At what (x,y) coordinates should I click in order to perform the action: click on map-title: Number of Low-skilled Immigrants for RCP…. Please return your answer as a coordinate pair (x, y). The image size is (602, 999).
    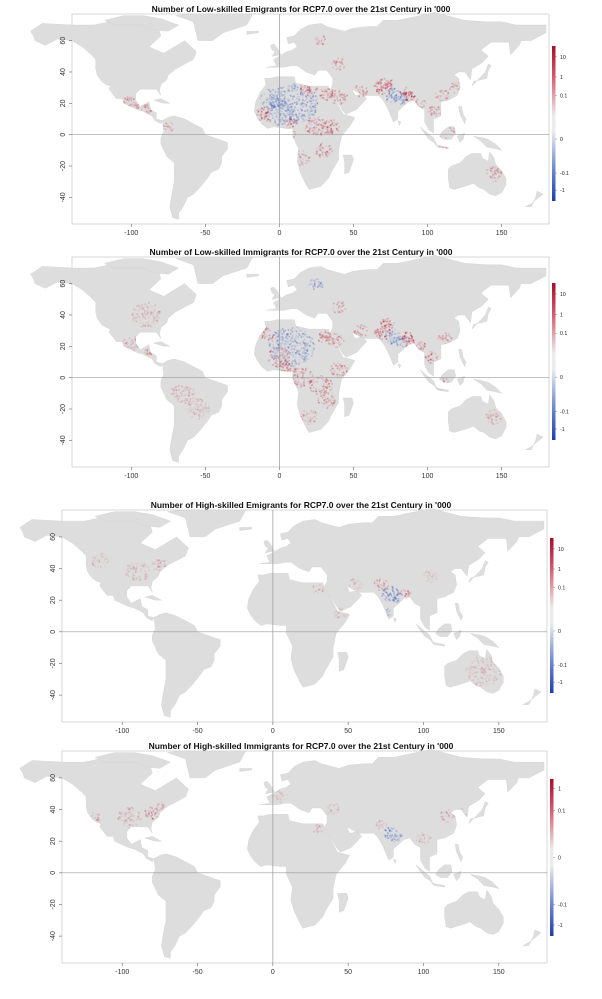
    Looking at the image, I should click on (301, 252).